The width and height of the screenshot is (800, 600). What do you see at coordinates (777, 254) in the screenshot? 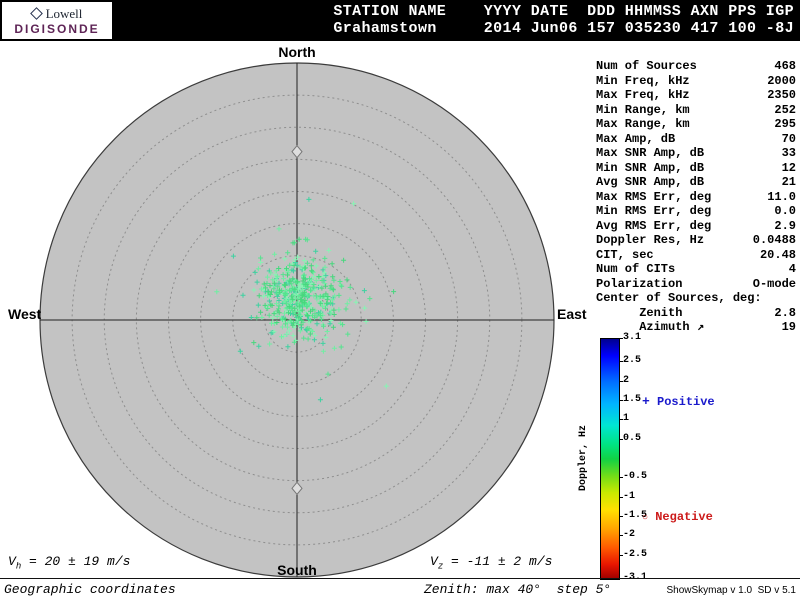
I see `stat-value: 20.48` at bounding box center [777, 254].